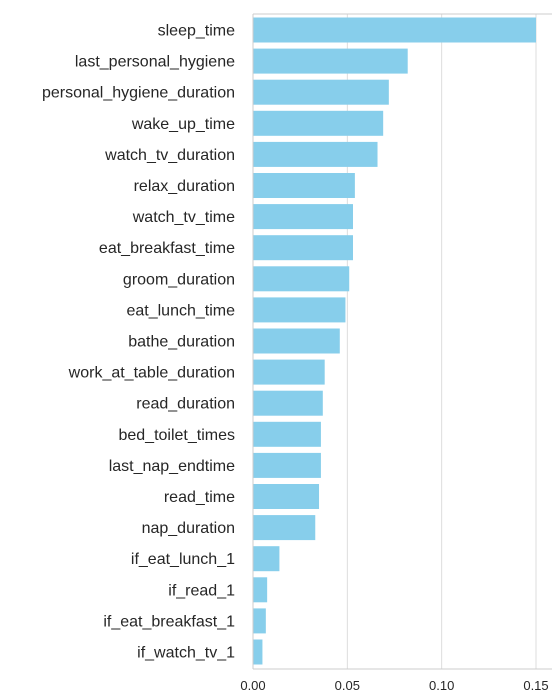 The width and height of the screenshot is (552, 695). I want to click on y-tick-label: sleep_time, so click(196, 31).